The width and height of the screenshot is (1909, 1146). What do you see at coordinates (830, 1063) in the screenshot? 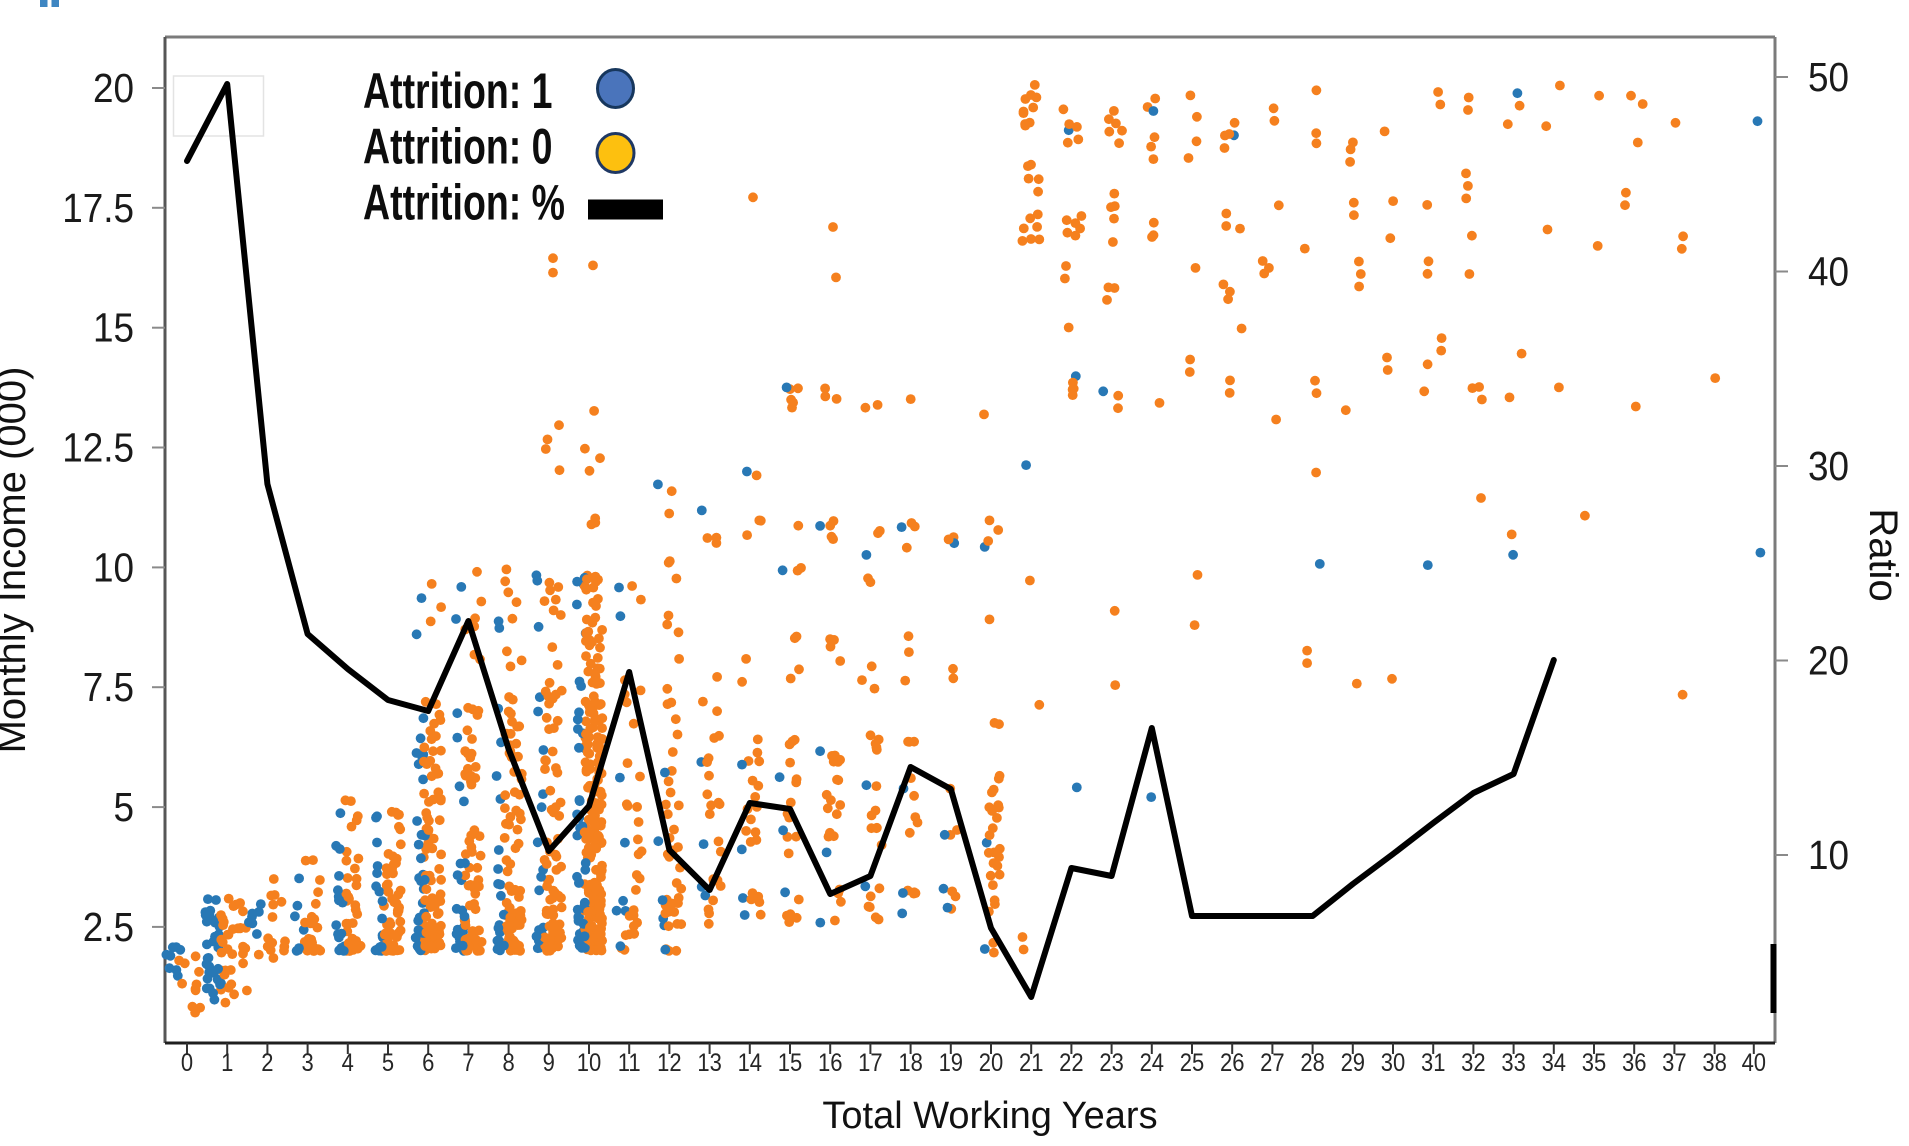
I see `svg-text: 16` at bounding box center [830, 1063].